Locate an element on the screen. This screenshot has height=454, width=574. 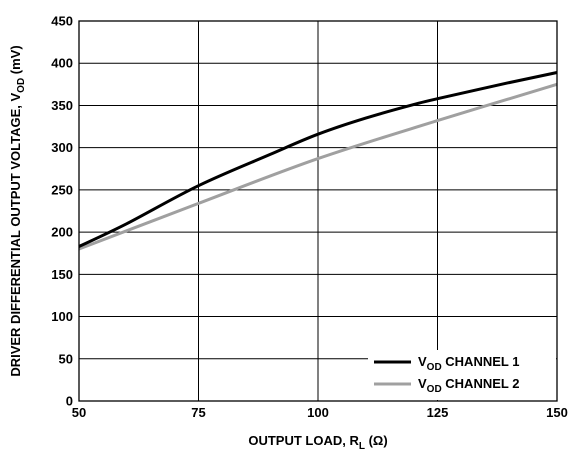
y-tick-label-300: 300 is located at coordinates (62, 147).